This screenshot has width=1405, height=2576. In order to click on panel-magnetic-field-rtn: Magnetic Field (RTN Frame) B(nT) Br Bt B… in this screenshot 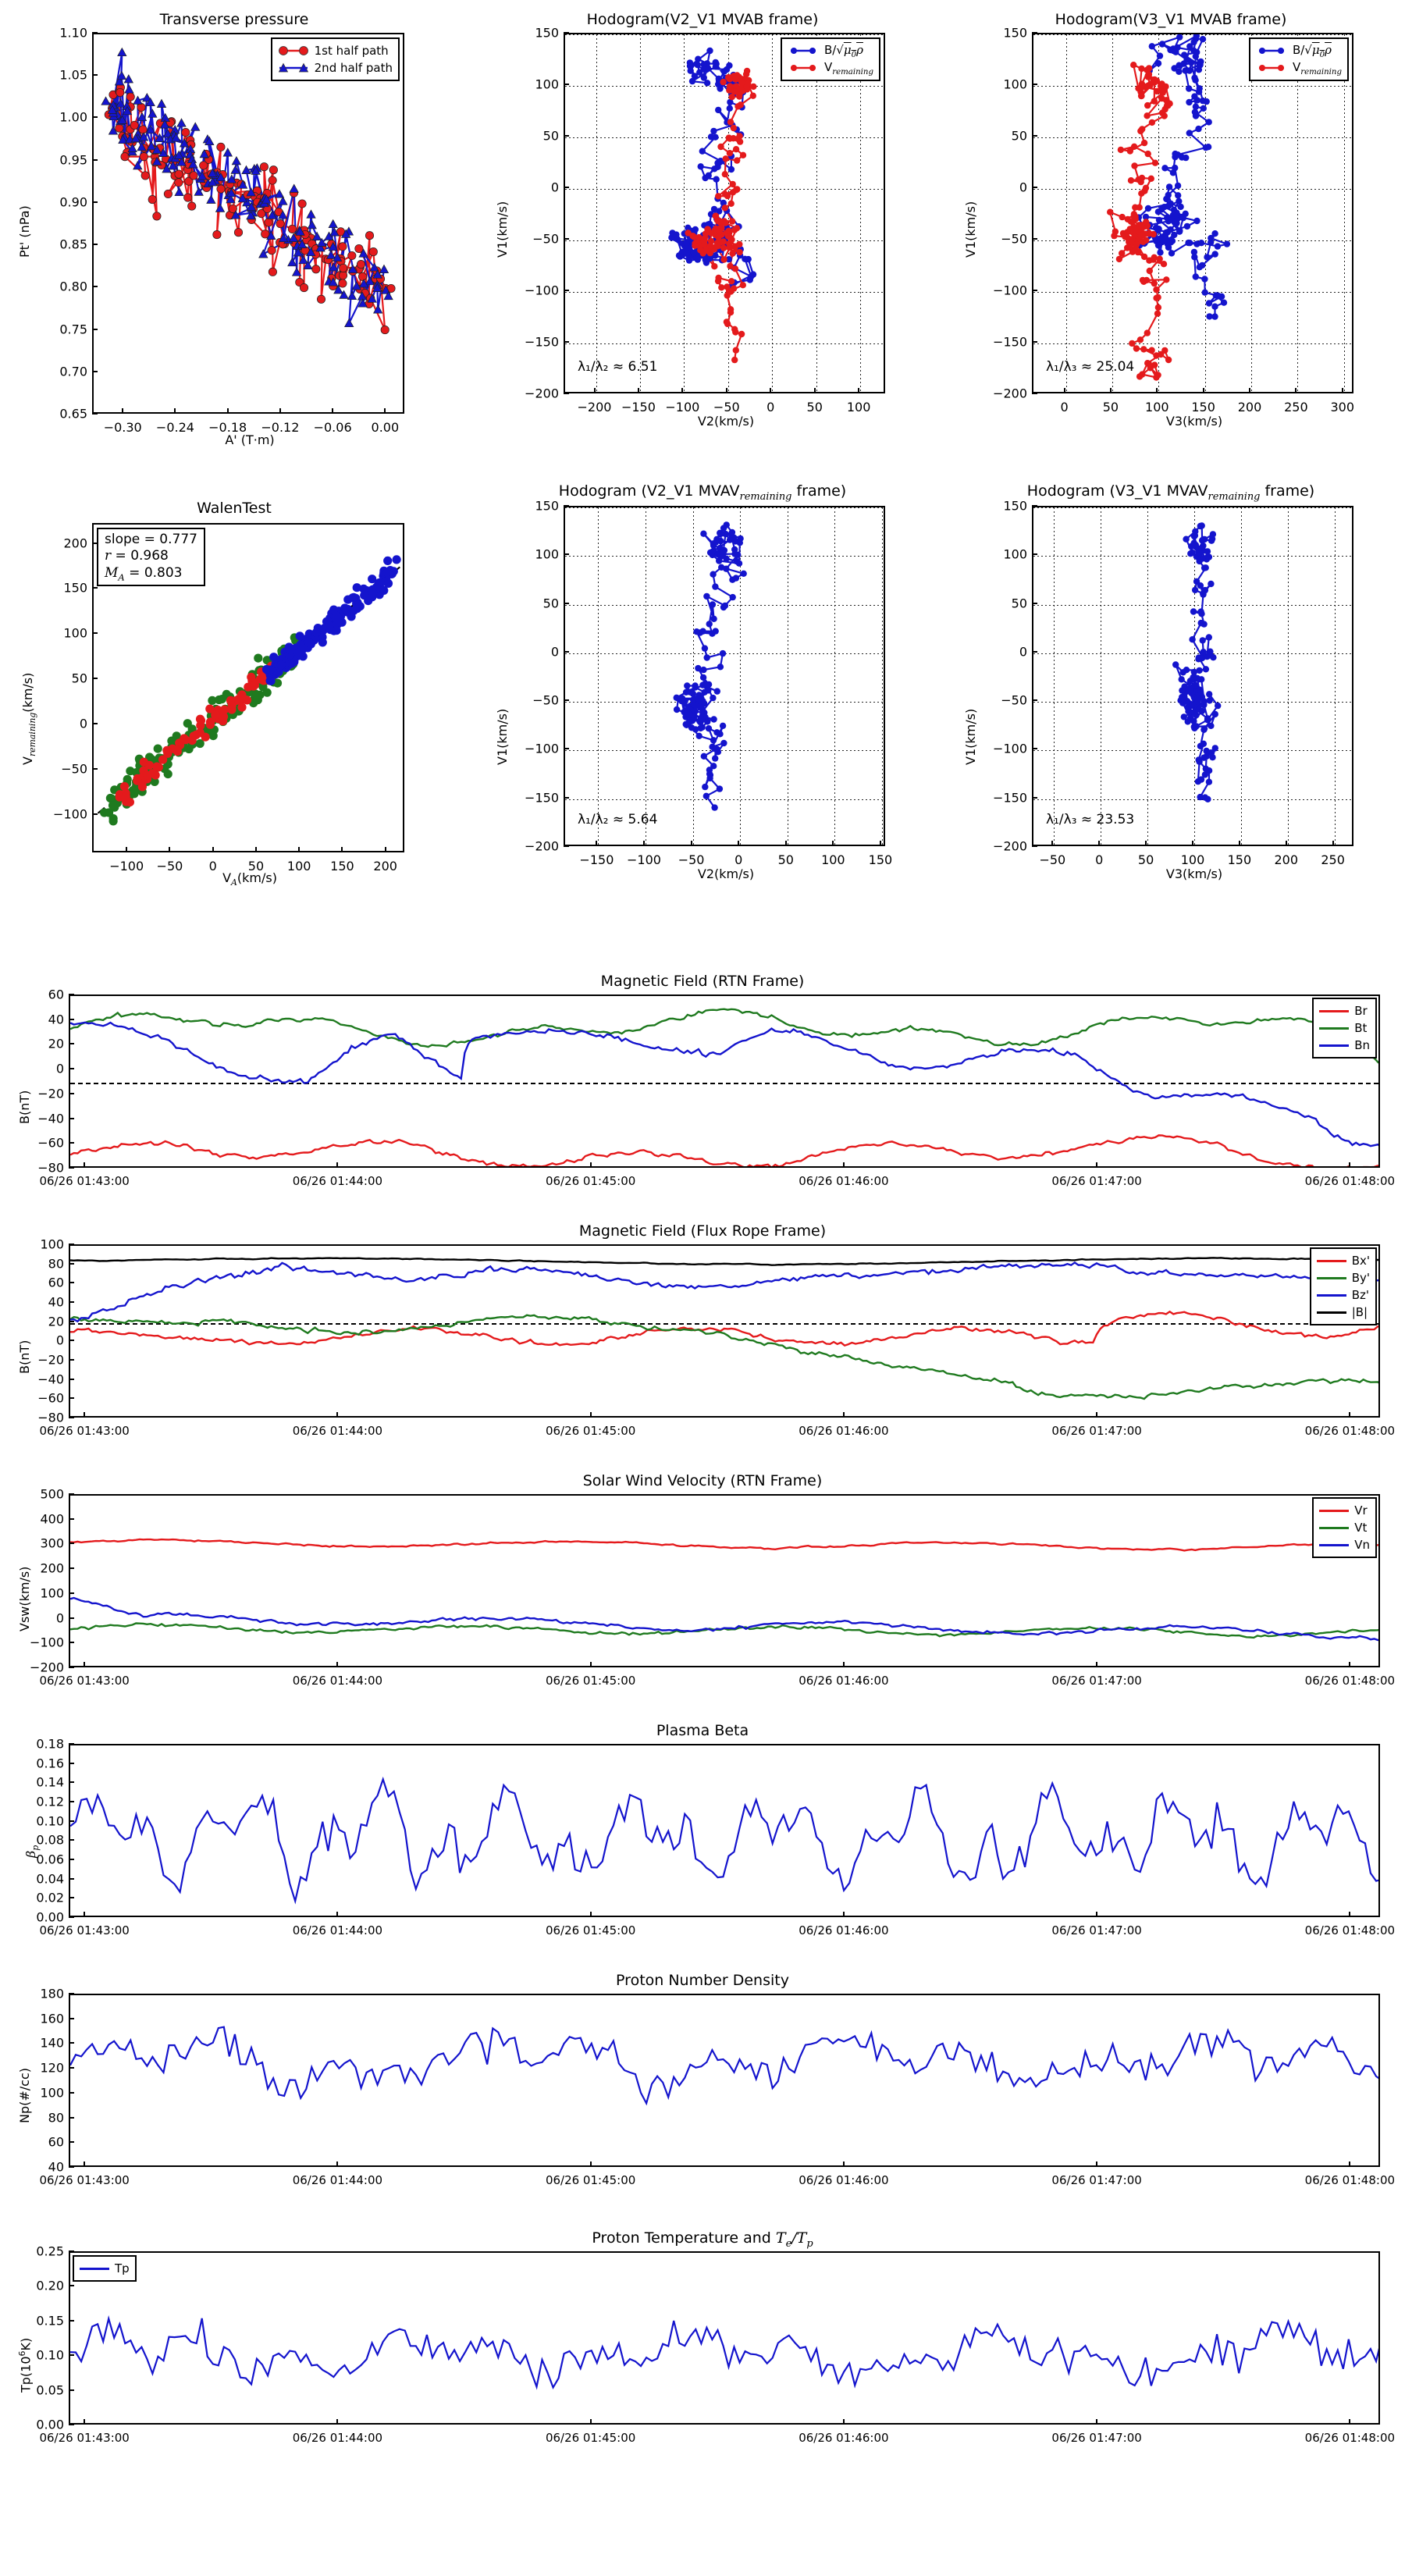, I will do `click(703, 1089)`.